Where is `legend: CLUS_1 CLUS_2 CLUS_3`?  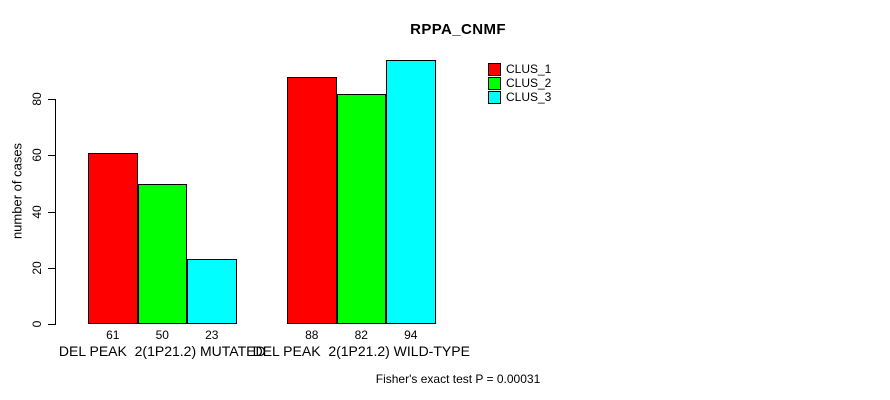 legend: CLUS_1 CLUS_2 CLUS_3 is located at coordinates (519, 83).